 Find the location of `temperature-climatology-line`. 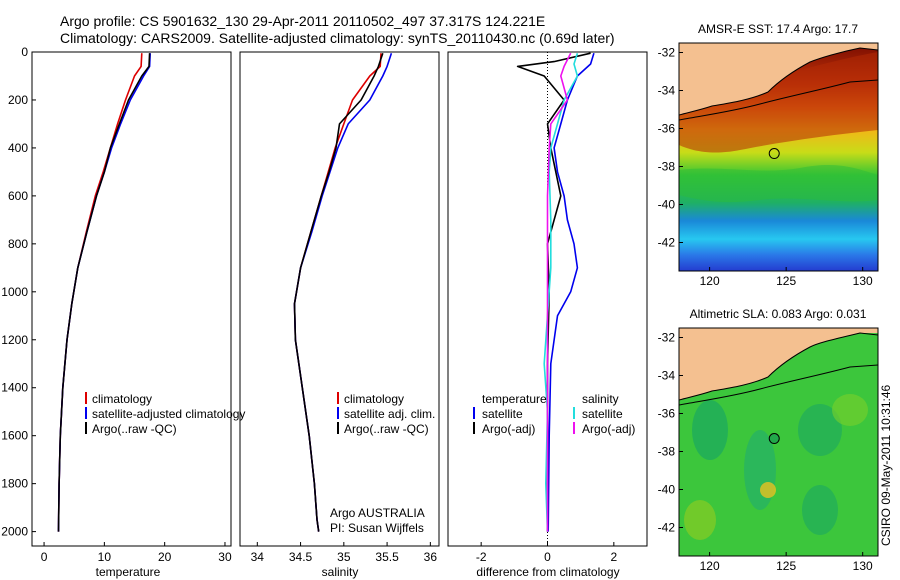

temperature-climatology-line is located at coordinates (100, 292).